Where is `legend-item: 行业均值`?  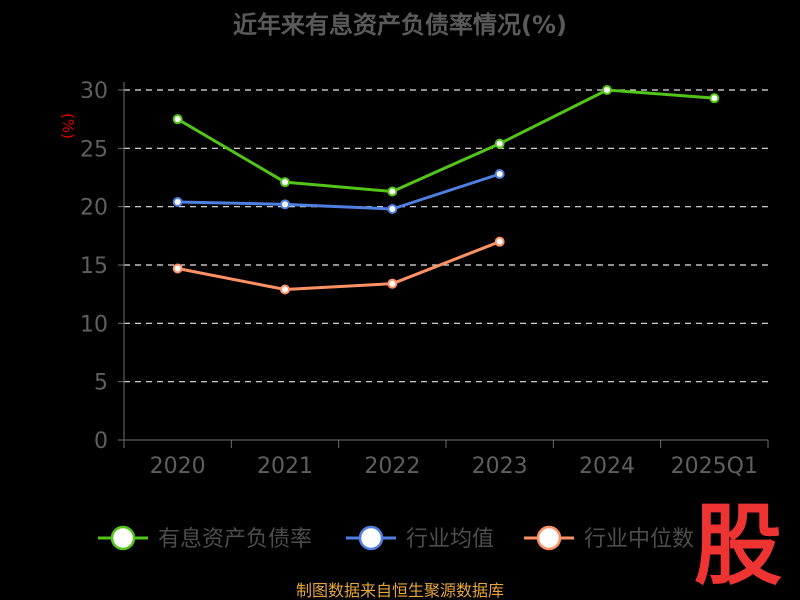 legend-item: 行业均值 is located at coordinates (420, 538).